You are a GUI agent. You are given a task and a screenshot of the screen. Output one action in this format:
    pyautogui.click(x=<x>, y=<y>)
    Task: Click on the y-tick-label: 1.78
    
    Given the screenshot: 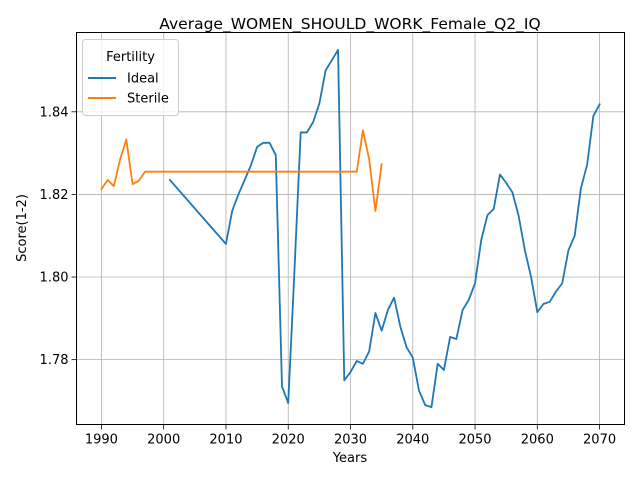 What is the action you would take?
    pyautogui.click(x=54, y=360)
    